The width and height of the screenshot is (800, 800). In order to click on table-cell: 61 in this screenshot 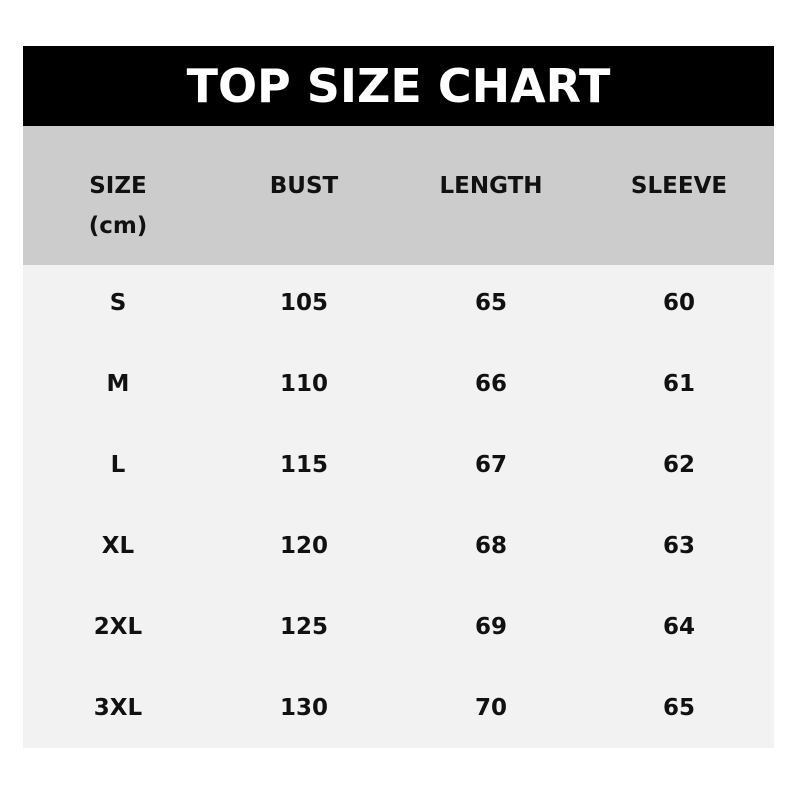, I will do `click(678, 384)`.